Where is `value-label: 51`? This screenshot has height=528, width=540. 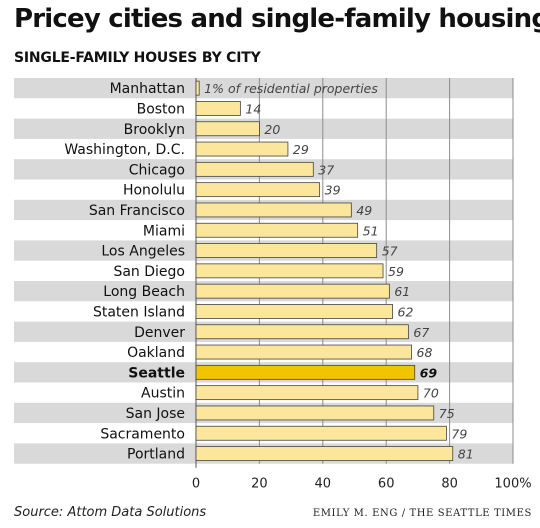 value-label: 51 is located at coordinates (371, 230).